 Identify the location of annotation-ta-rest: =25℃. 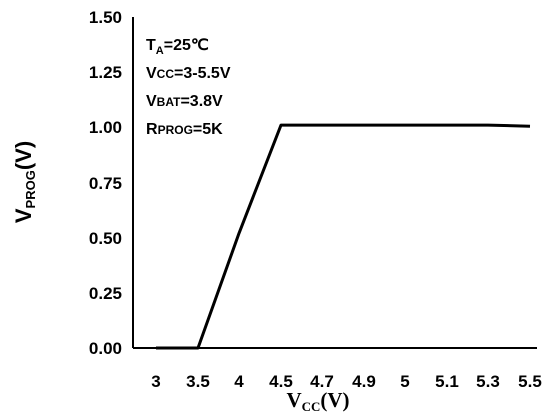
(186, 45).